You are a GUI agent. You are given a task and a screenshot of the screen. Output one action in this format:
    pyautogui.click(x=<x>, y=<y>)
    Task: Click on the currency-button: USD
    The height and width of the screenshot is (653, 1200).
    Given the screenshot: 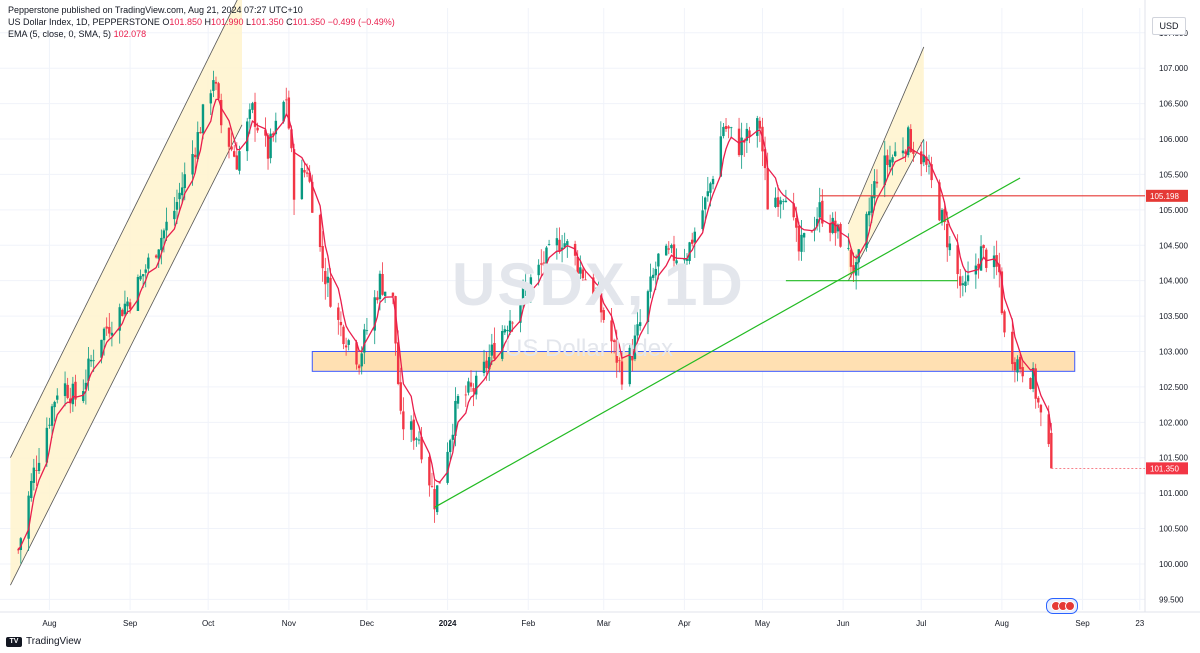 What is the action you would take?
    pyautogui.click(x=1169, y=26)
    